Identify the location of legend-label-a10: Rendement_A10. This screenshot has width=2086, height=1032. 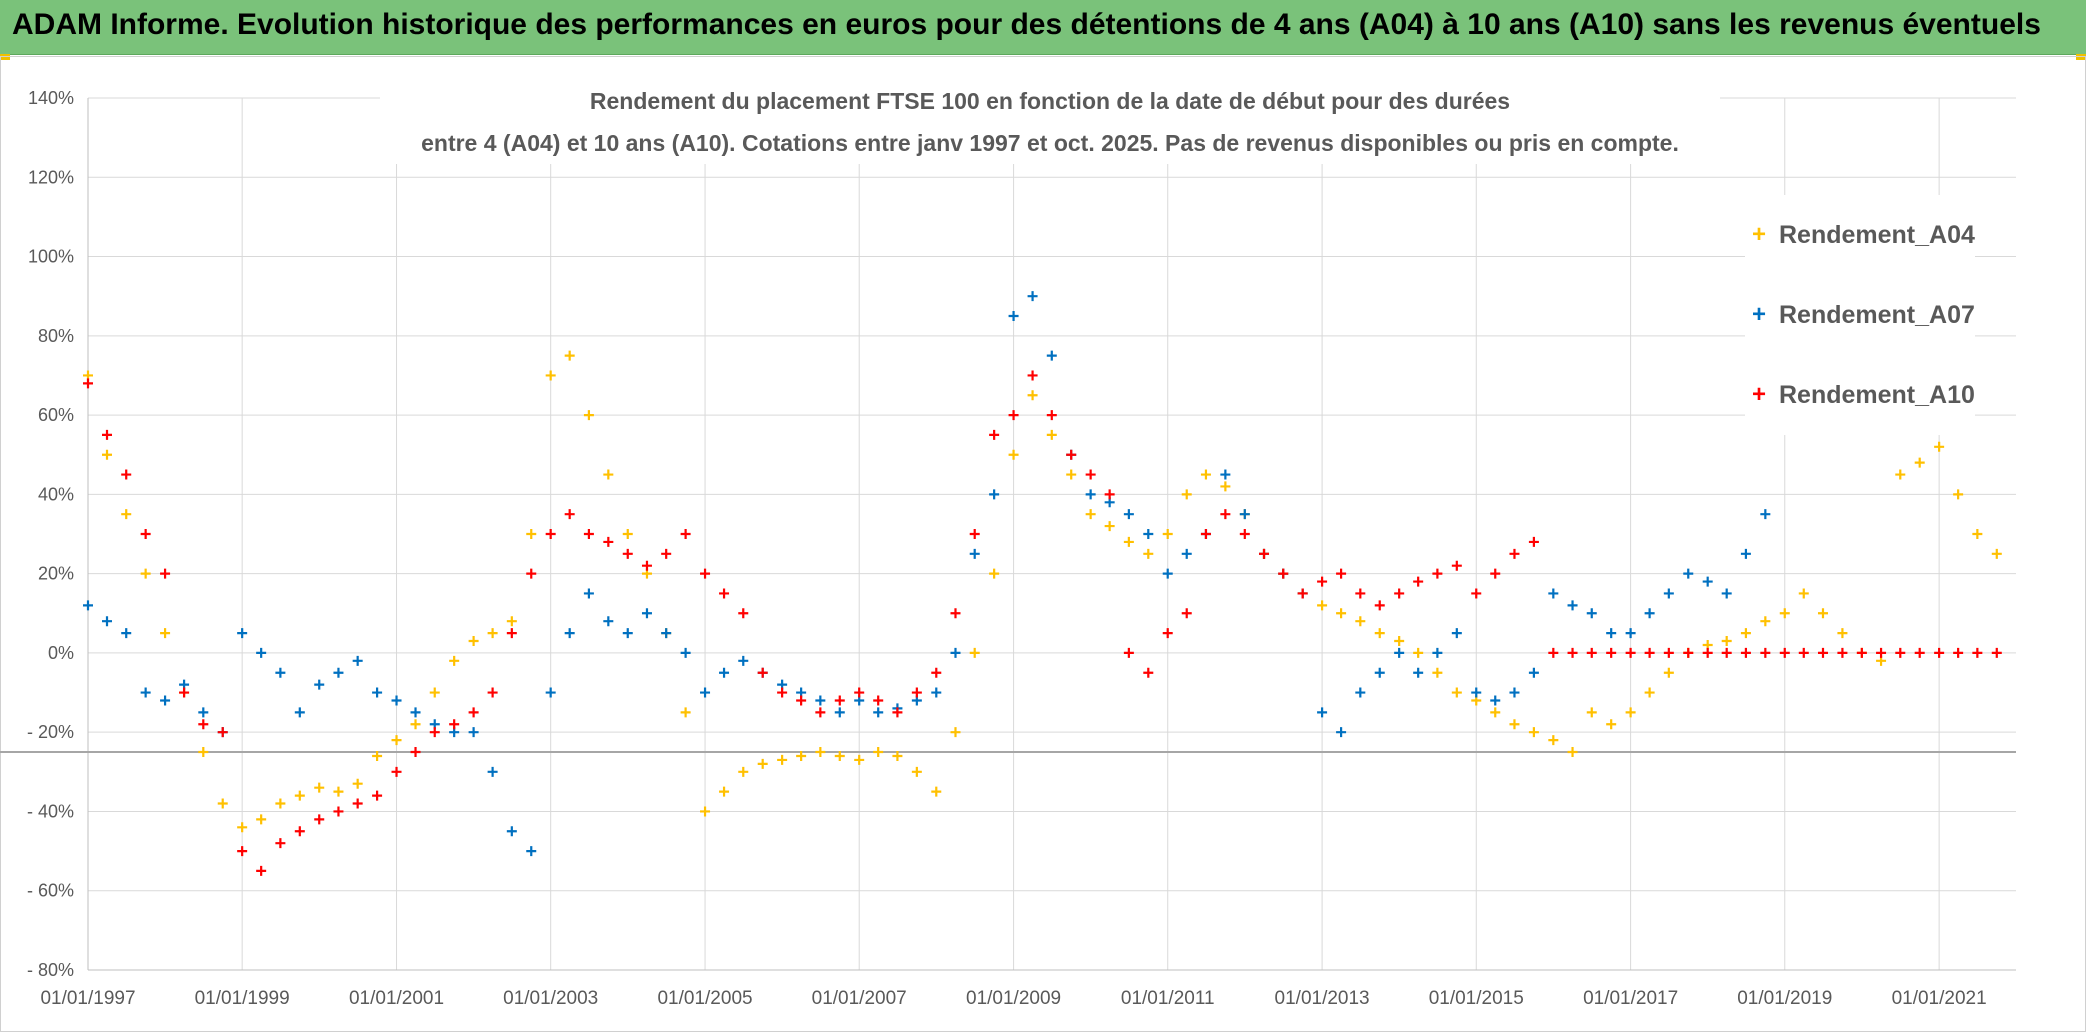
(1877, 394).